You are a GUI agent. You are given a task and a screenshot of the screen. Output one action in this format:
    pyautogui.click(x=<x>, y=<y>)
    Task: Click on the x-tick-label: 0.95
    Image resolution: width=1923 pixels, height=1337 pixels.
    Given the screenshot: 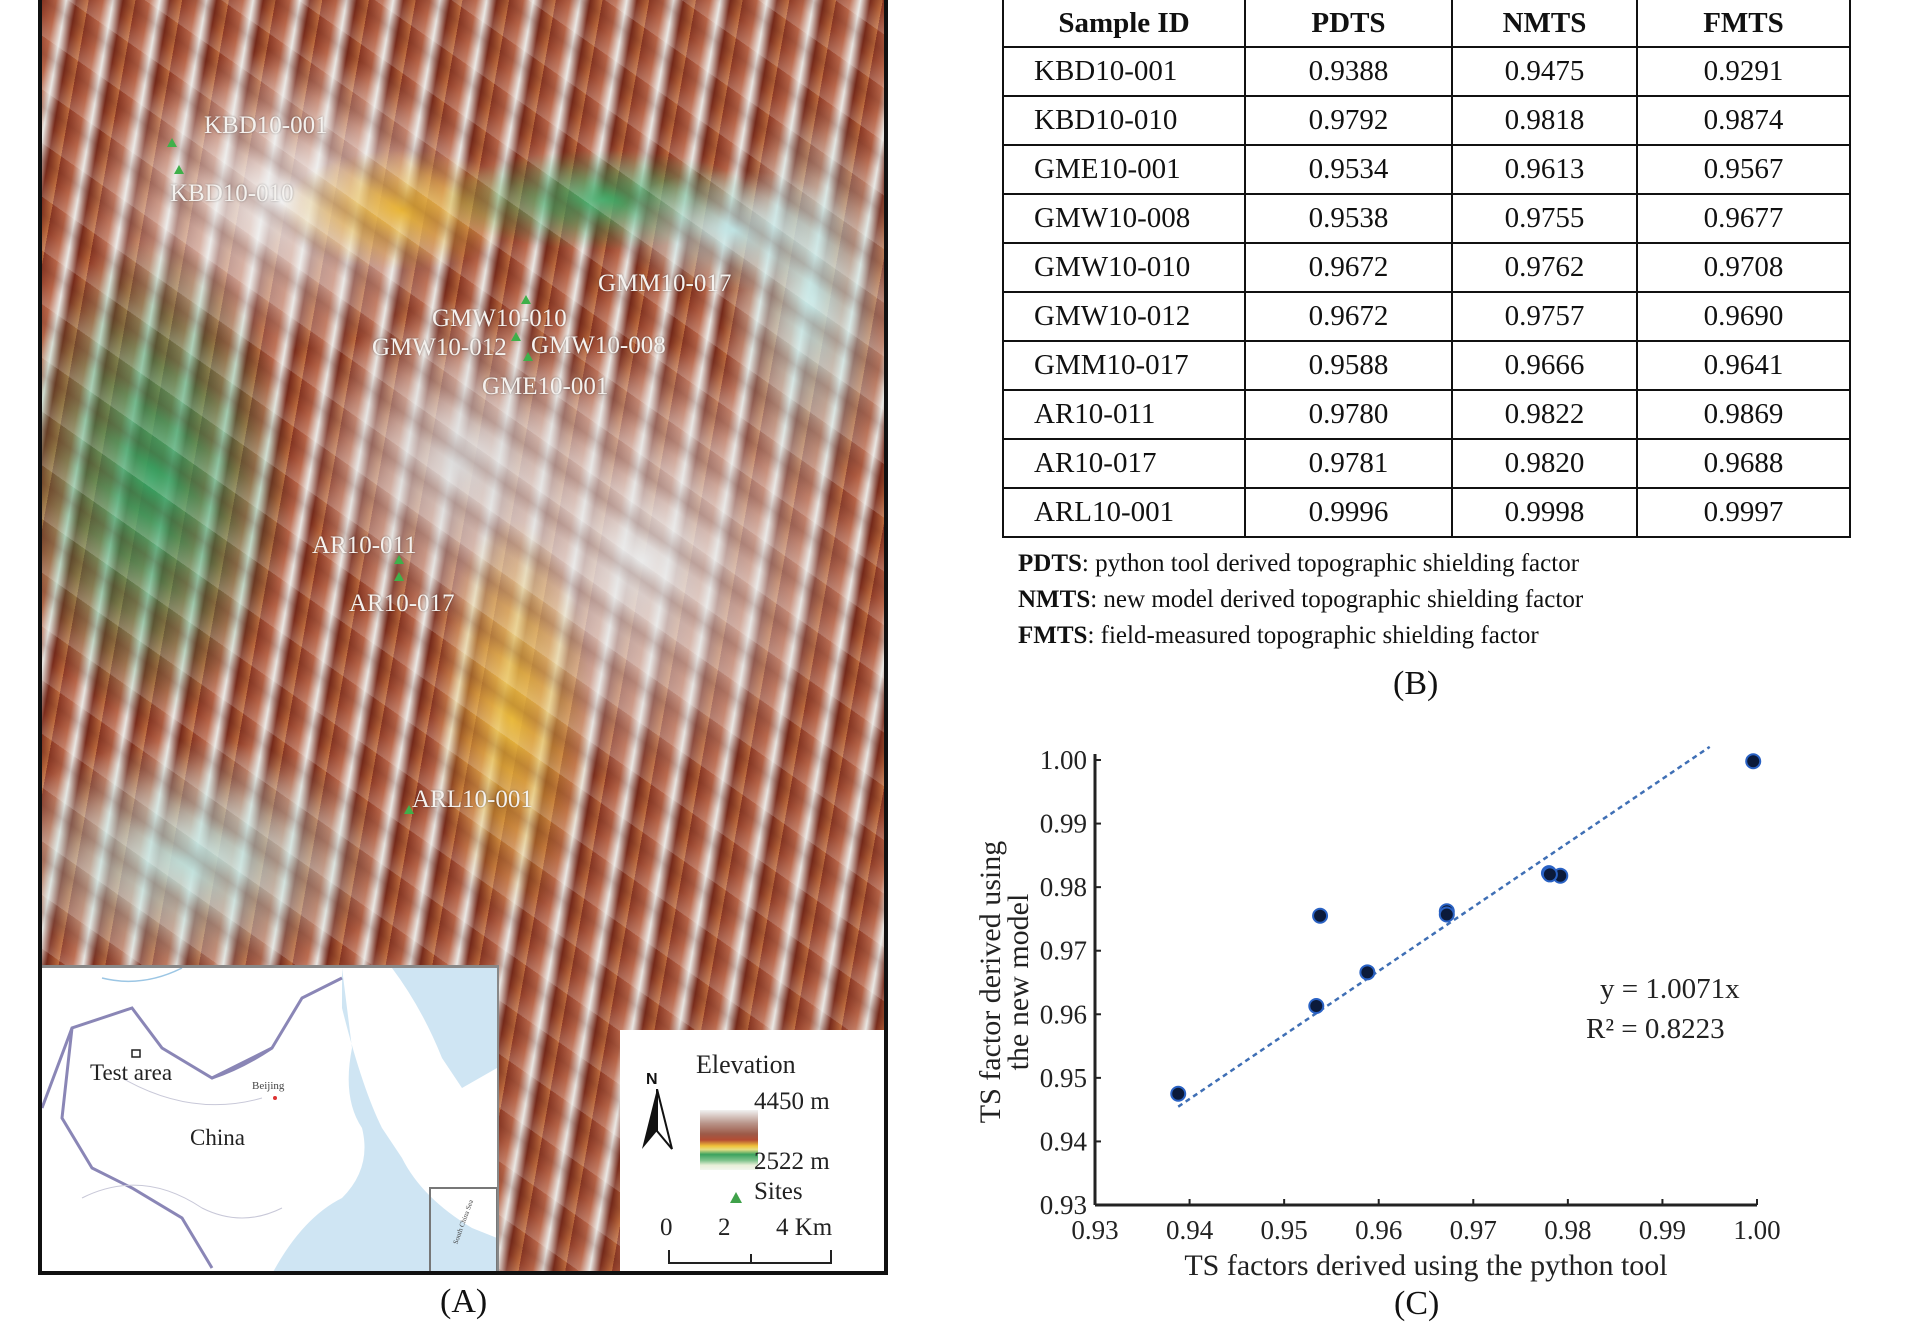 What is the action you would take?
    pyautogui.click(x=1284, y=1230)
    